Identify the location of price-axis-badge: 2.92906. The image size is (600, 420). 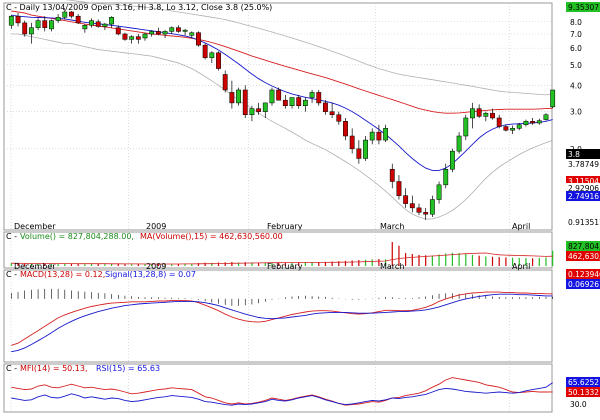
(583, 188).